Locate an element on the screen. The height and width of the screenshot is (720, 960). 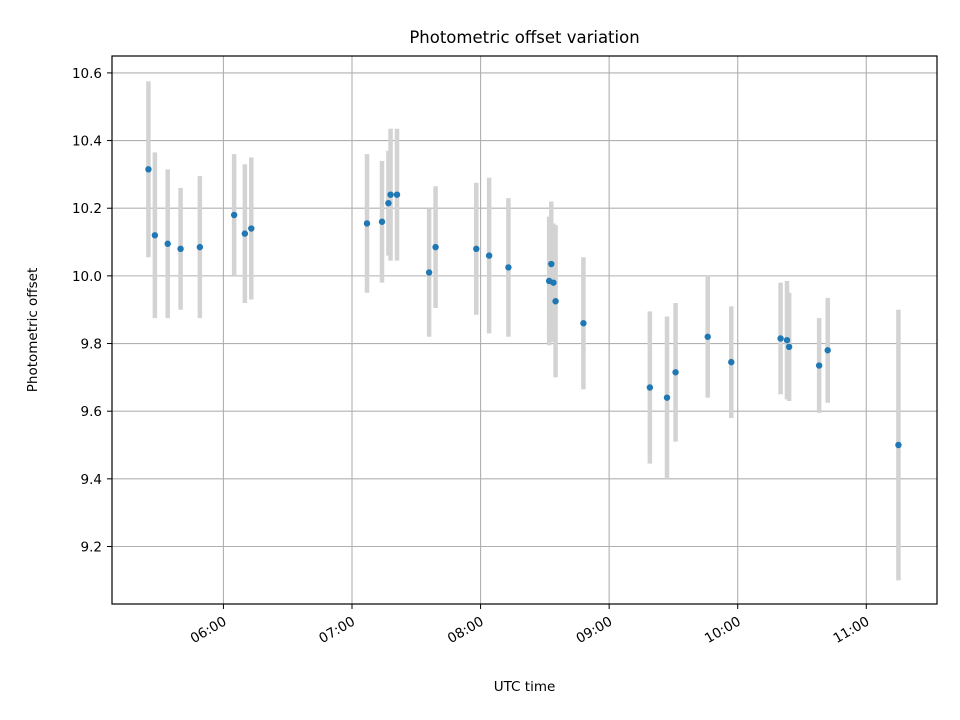
x-axis-label: UTC time is located at coordinates (525, 687).